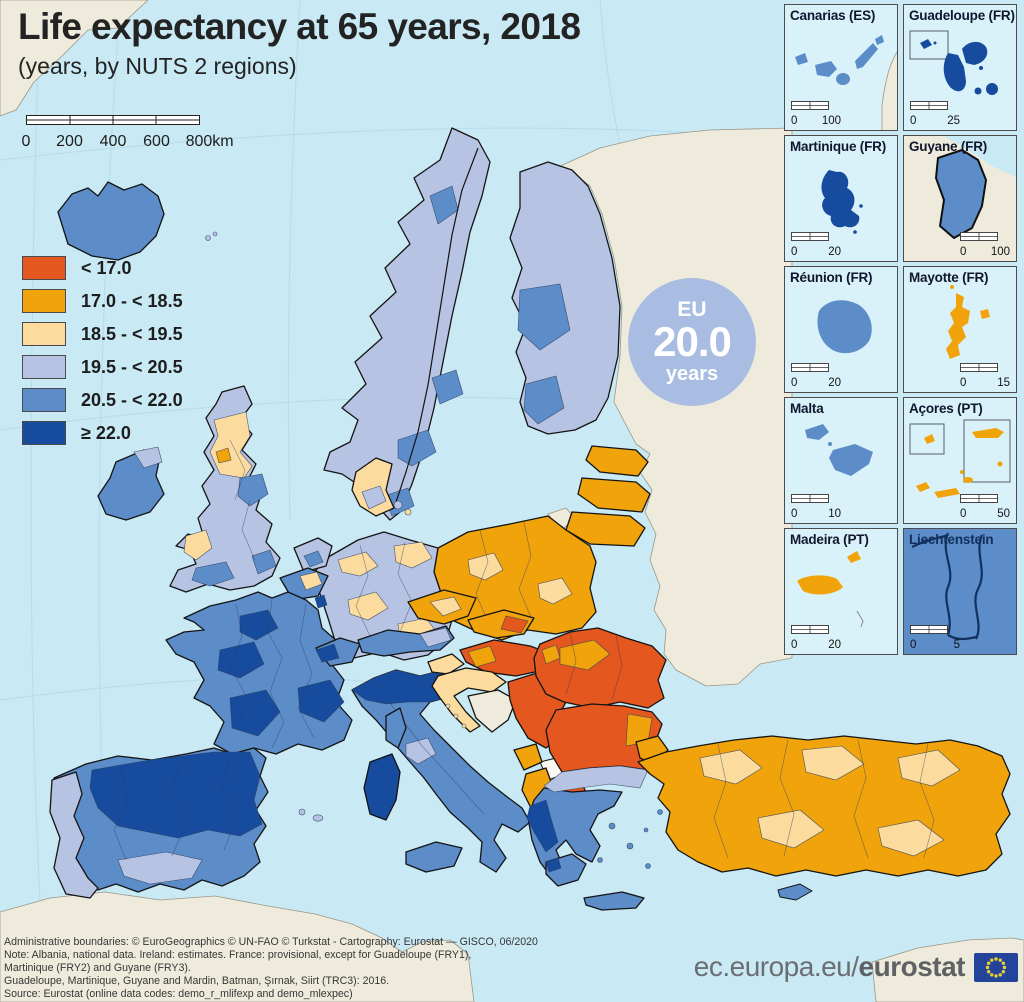 This screenshot has height=1002, width=1024. I want to click on inset-panel-guyane: Guyane (FR) 0 100, so click(960, 198).